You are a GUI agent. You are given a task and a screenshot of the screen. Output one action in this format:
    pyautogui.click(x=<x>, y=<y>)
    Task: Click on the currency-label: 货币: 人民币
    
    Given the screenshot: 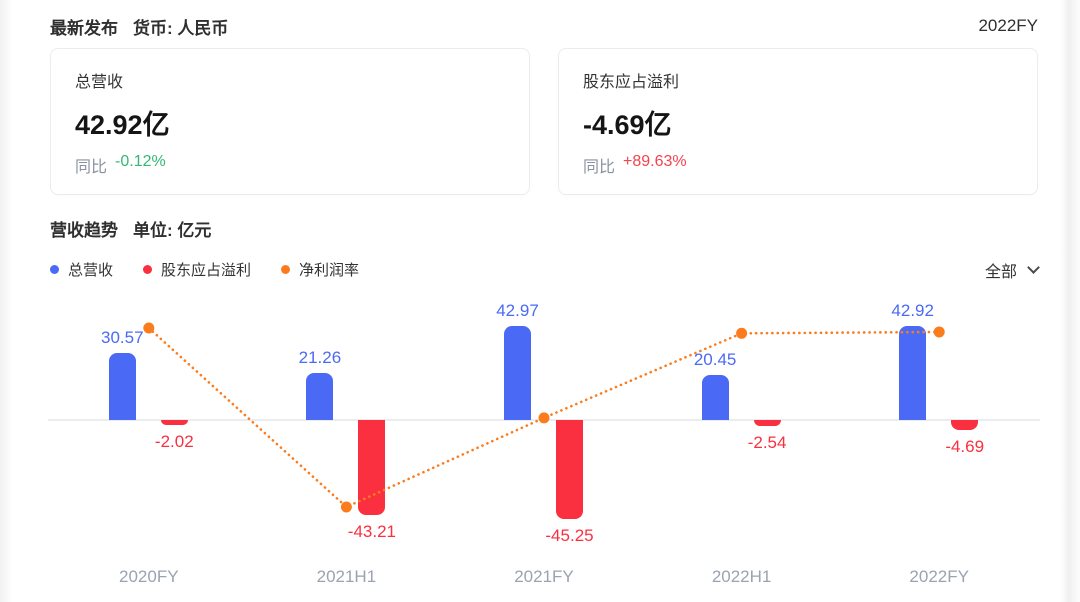 What is the action you would take?
    pyautogui.click(x=181, y=28)
    